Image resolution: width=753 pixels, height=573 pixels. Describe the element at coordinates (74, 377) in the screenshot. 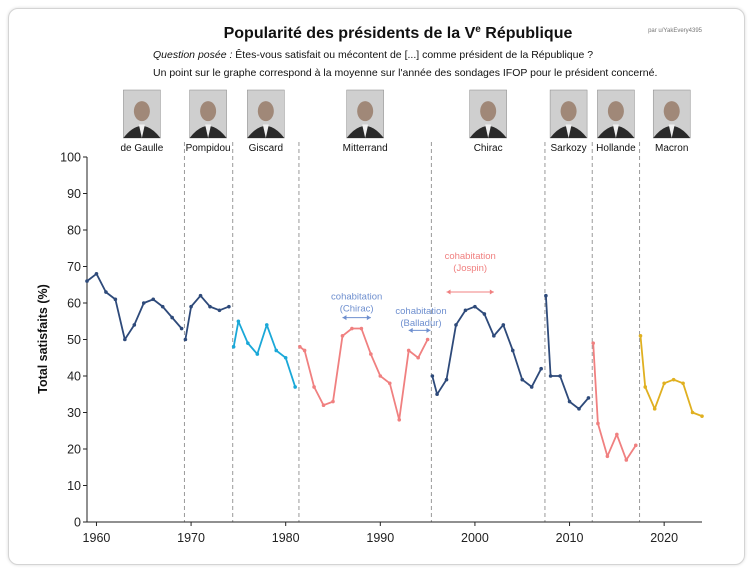

I see `y-tick-label: 40` at that location.